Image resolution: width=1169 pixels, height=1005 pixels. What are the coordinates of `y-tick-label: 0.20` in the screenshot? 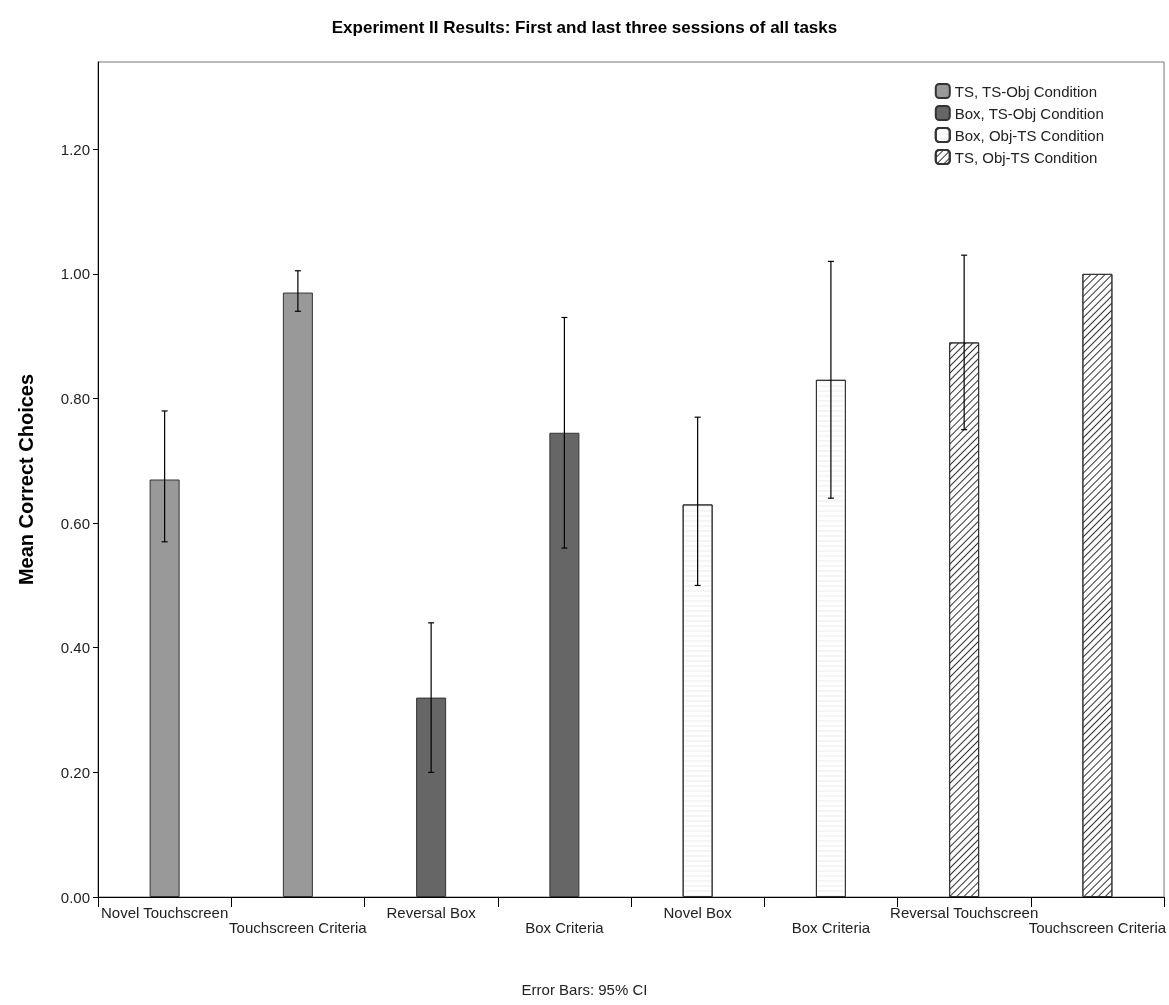 It's located at (75, 772).